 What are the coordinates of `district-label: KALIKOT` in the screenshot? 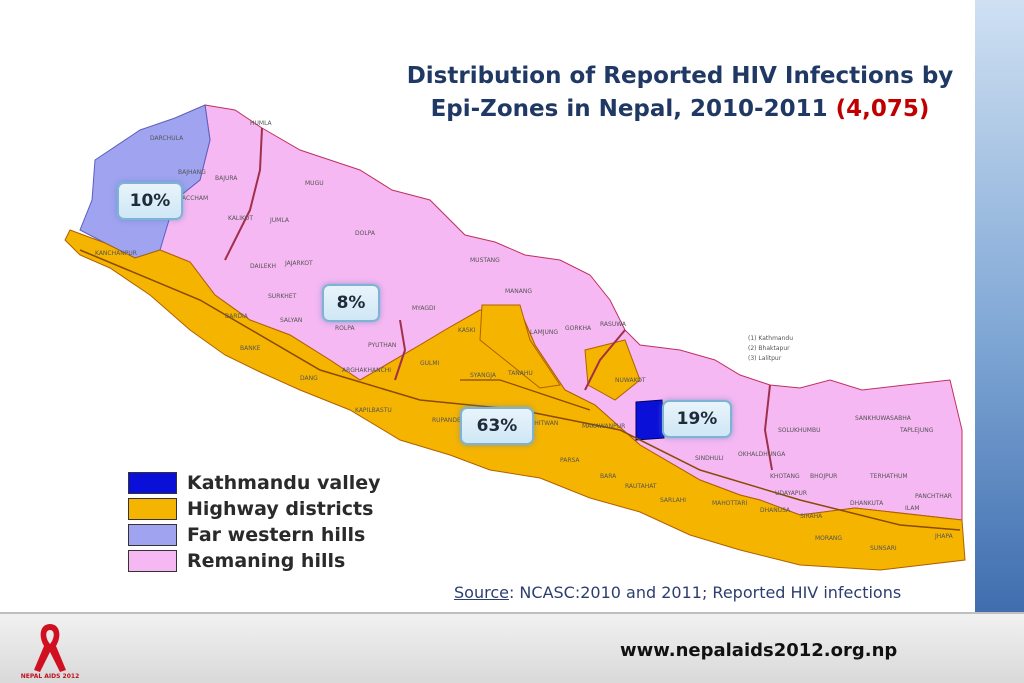 It's located at (240, 218).